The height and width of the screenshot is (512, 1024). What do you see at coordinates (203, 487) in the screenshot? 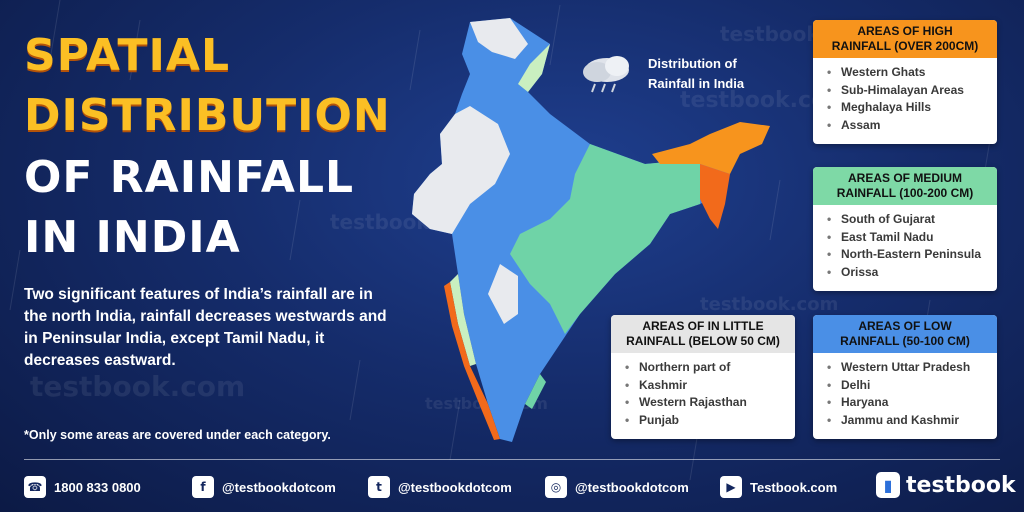
I see `facebook-icon: f` at bounding box center [203, 487].